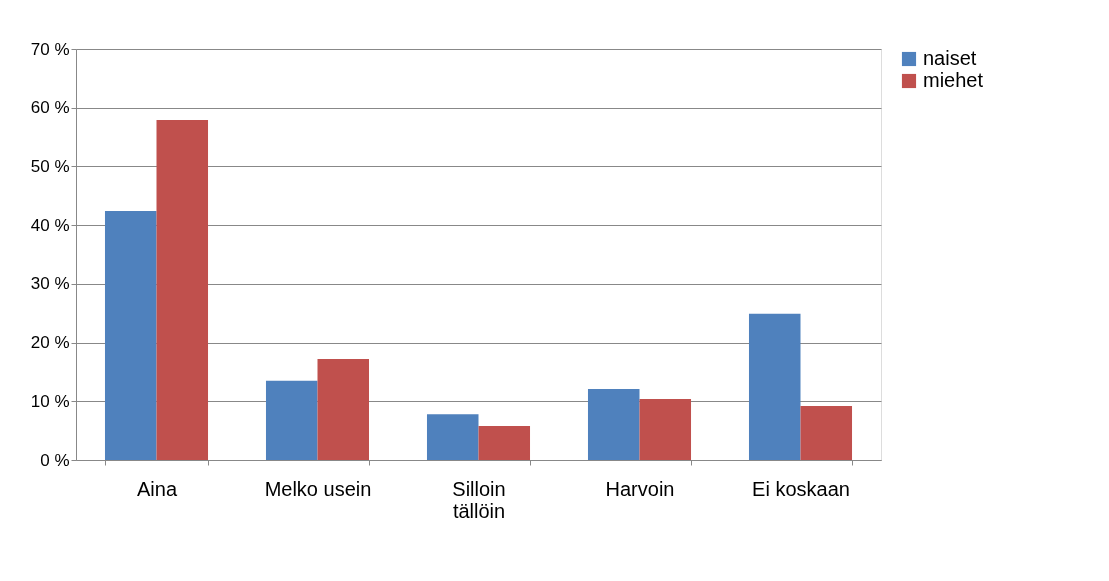 Image resolution: width=1109 pixels, height=581 pixels. I want to click on y-tick-label: 10 %, so click(50, 401).